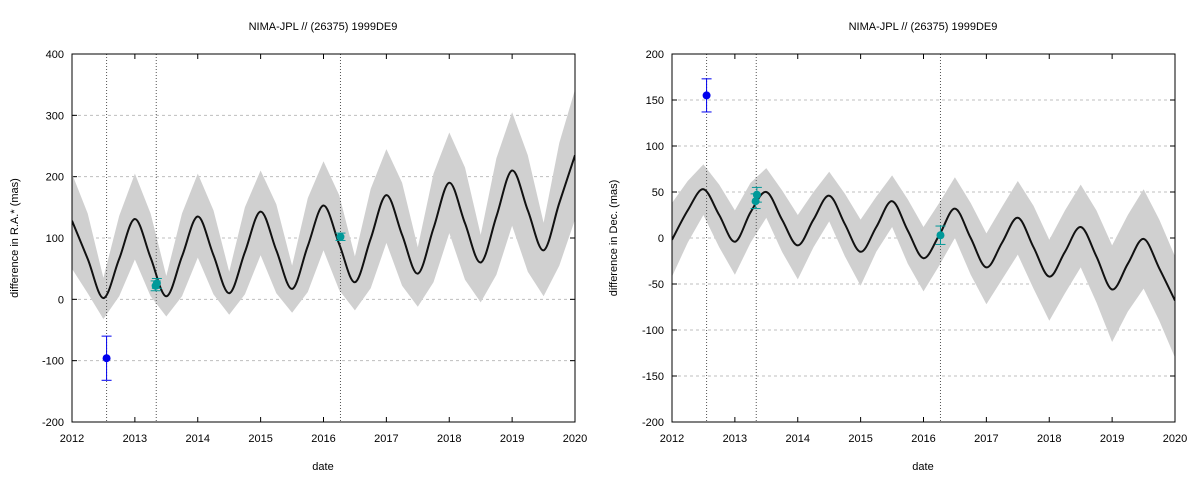  Describe the element at coordinates (55, 116) in the screenshot. I see `y-tick-label: 300` at that location.